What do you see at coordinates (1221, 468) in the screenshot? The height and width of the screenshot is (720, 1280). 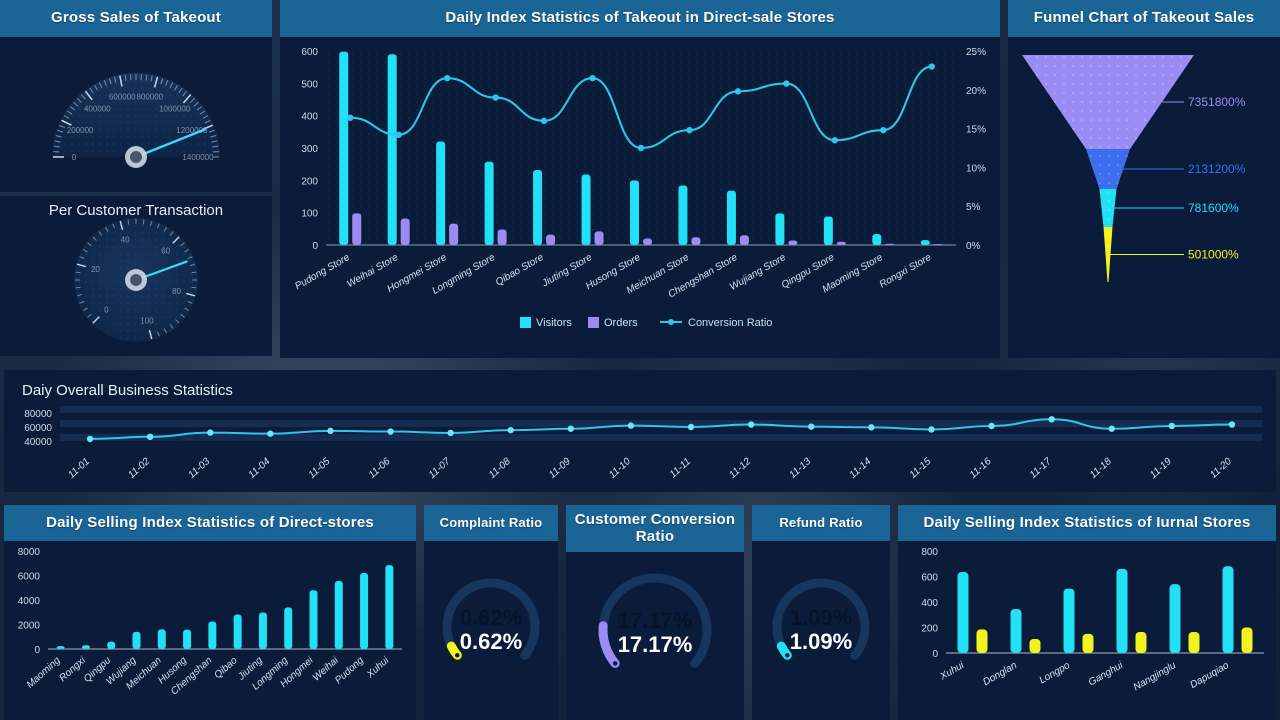 I see `svg-text: 11-20` at bounding box center [1221, 468].